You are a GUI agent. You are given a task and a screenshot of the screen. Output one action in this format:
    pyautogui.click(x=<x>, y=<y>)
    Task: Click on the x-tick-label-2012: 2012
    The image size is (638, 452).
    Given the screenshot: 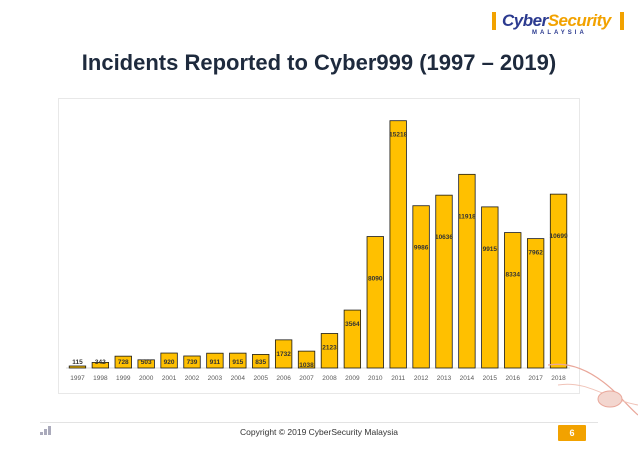 What is the action you would take?
    pyautogui.click(x=421, y=378)
    